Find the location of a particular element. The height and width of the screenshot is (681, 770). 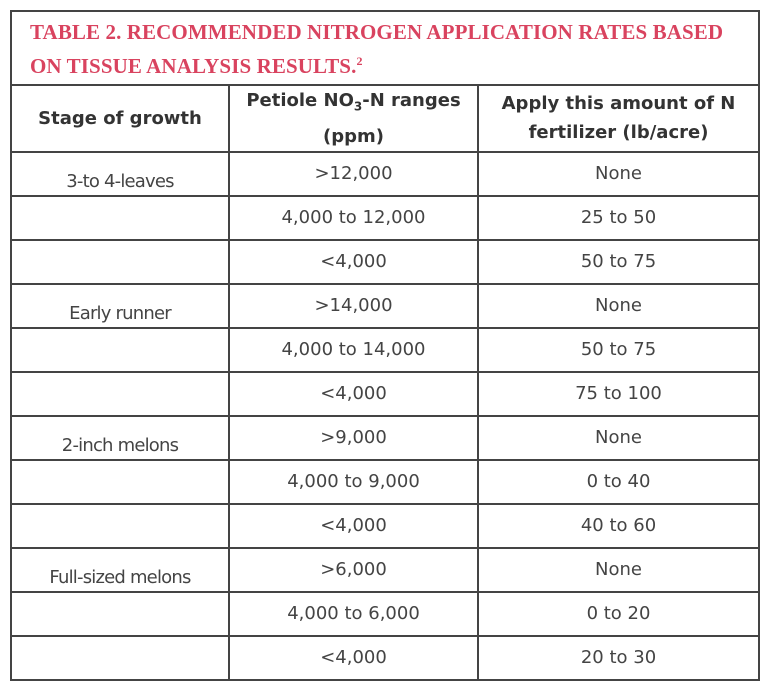

header-text: -N ranges (ppm) is located at coordinates (392, 118).